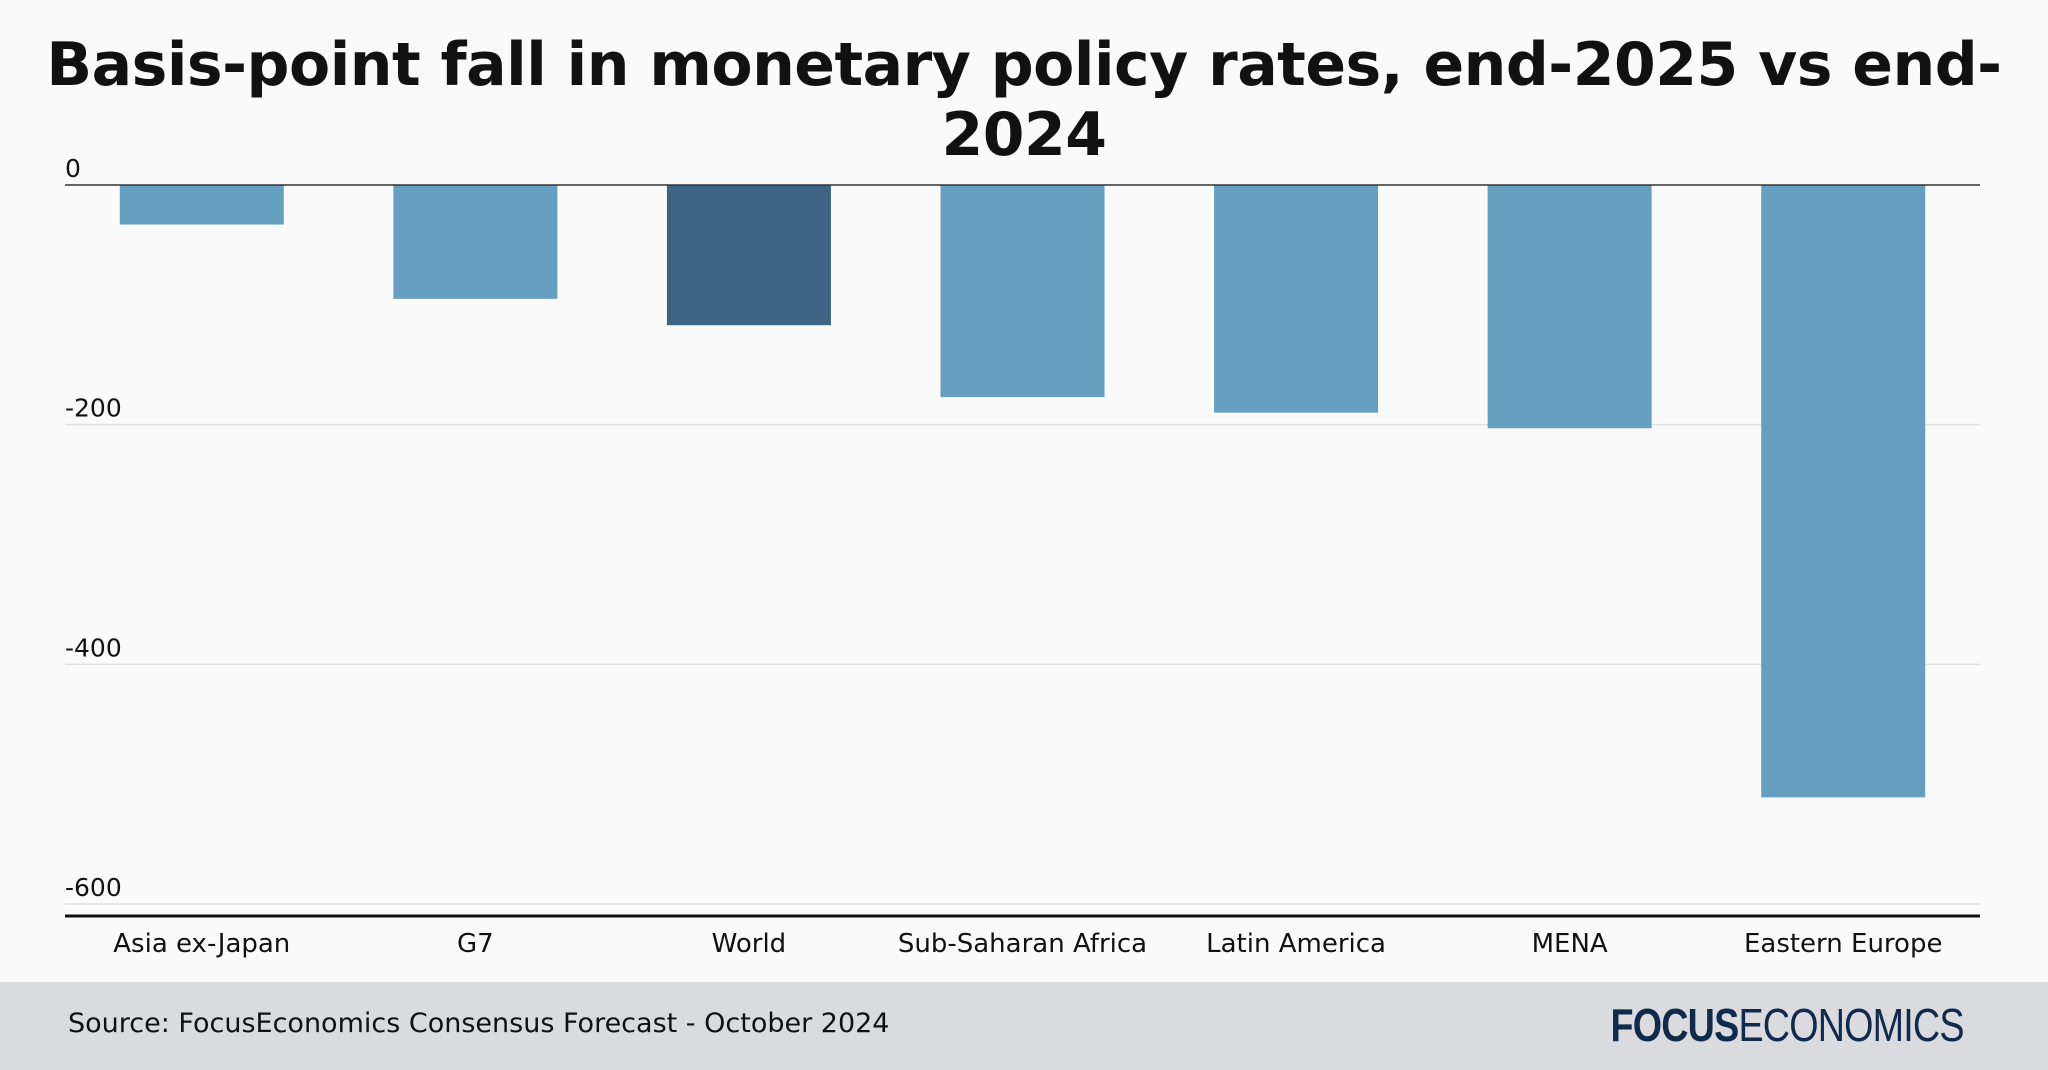 This screenshot has height=1070, width=2048. I want to click on y-axis-ticks: 0 -200 -400 -600, so click(93, 528).